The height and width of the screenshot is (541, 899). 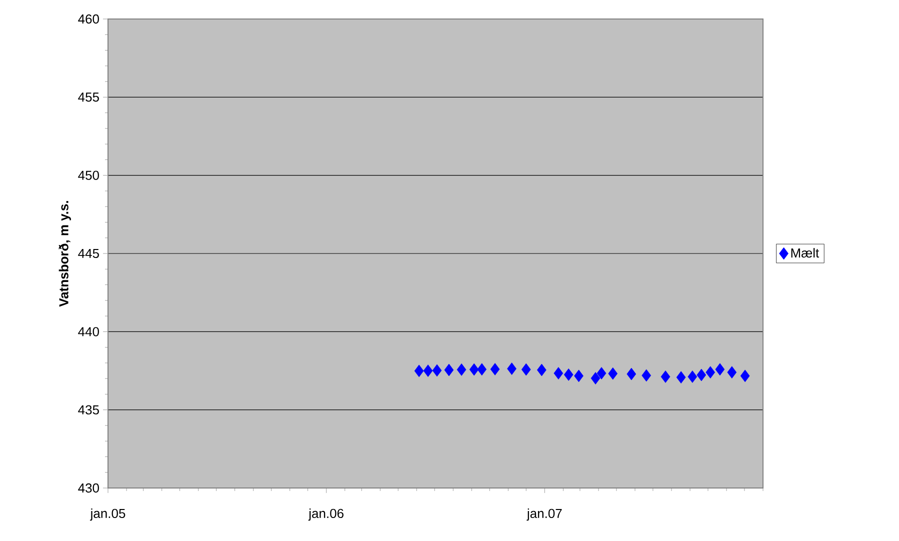 I want to click on y-tick-label: 435, so click(x=88, y=409).